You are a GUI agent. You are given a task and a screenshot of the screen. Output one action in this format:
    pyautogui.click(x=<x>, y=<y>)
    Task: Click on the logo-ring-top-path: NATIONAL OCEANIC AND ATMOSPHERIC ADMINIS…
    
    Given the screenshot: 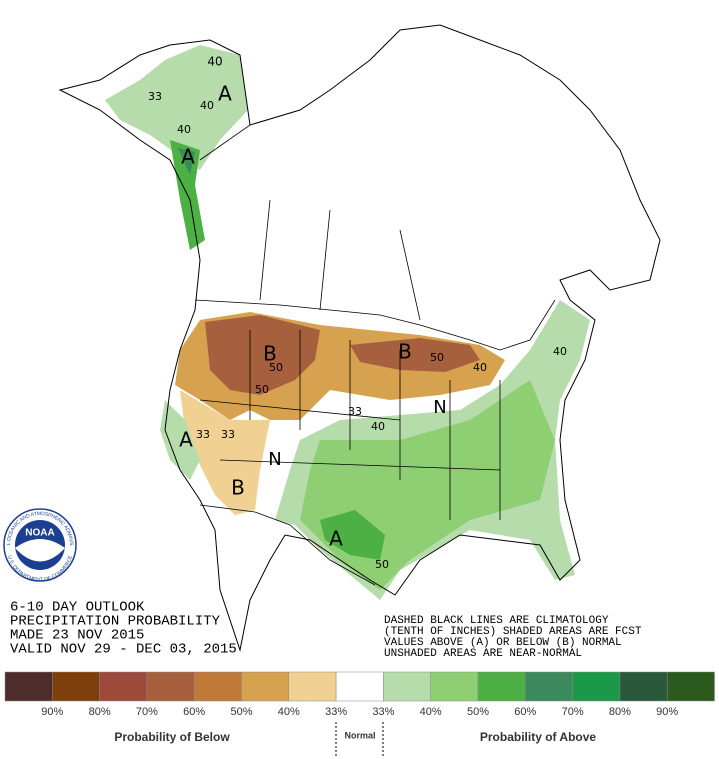 What is the action you would take?
    pyautogui.click(x=37, y=273)
    